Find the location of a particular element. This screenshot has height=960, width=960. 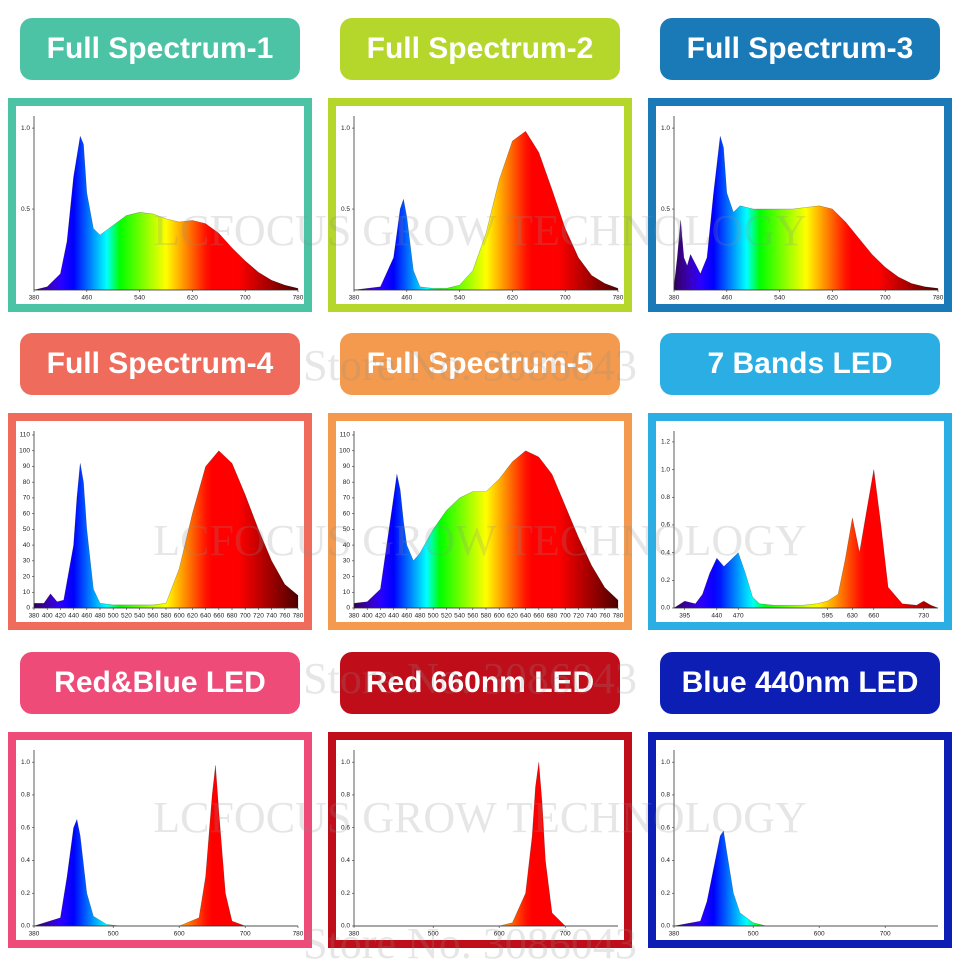

x-tick-label: 520 is located at coordinates (446, 616).